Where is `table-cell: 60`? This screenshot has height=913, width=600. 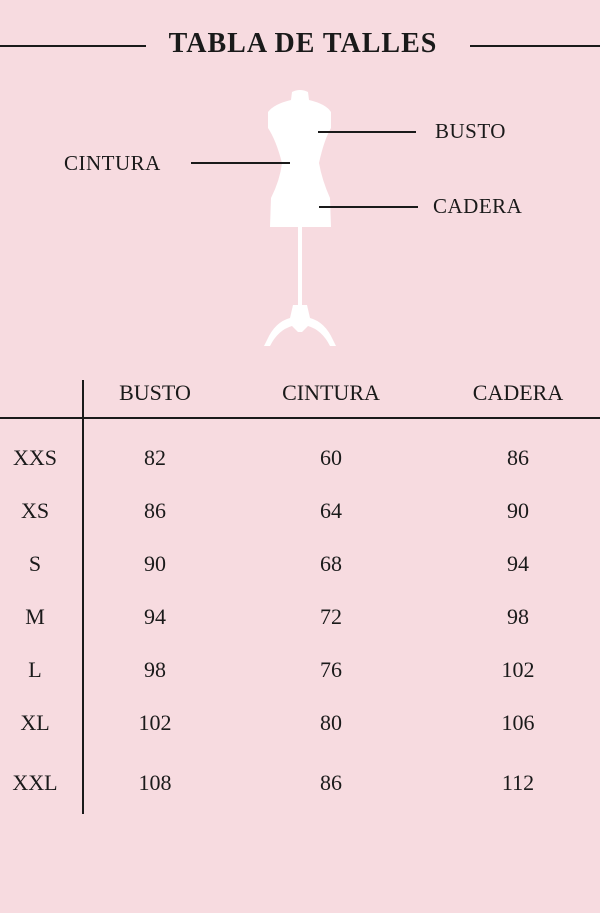 table-cell: 60 is located at coordinates (331, 457).